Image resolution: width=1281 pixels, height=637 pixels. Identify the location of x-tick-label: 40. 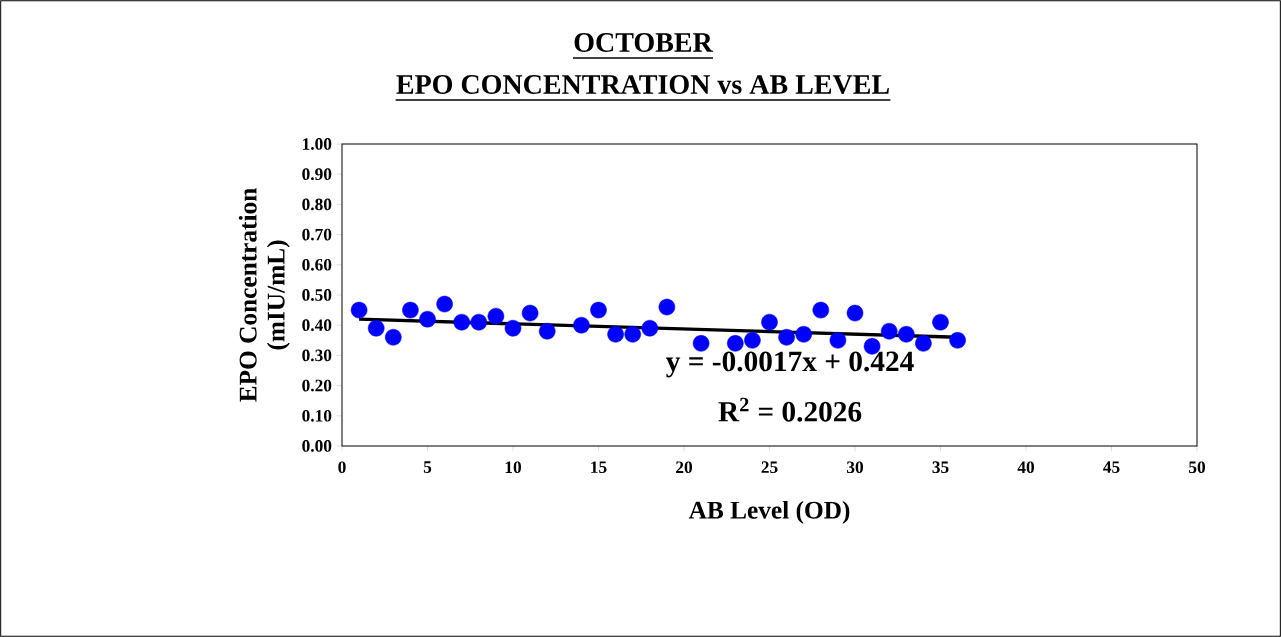
(1026, 467).